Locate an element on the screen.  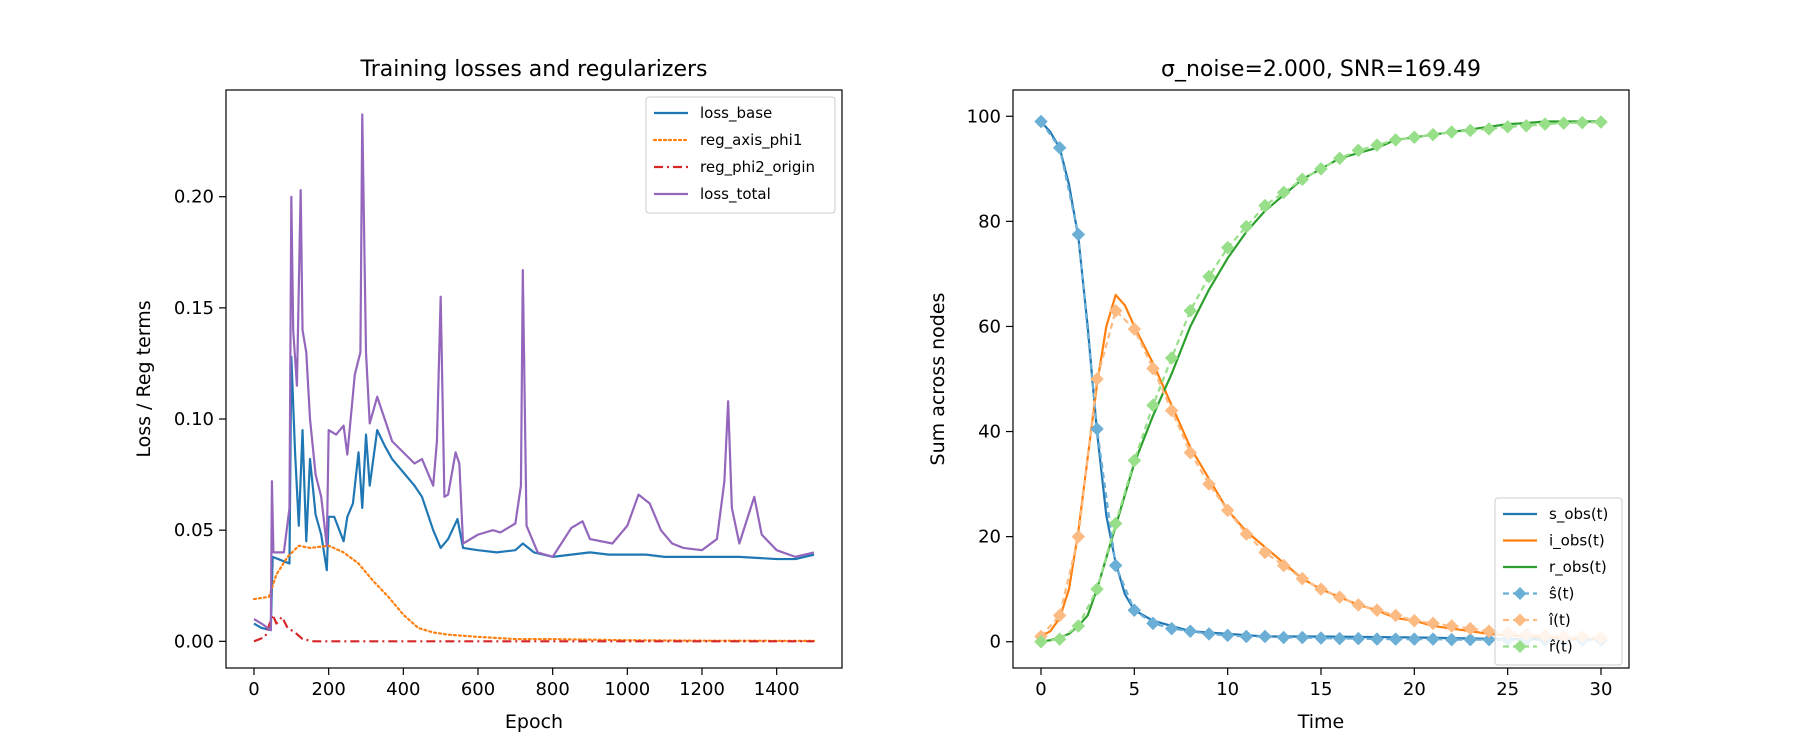
loss-legend-label: reg_phi2_origin is located at coordinates (757, 167).